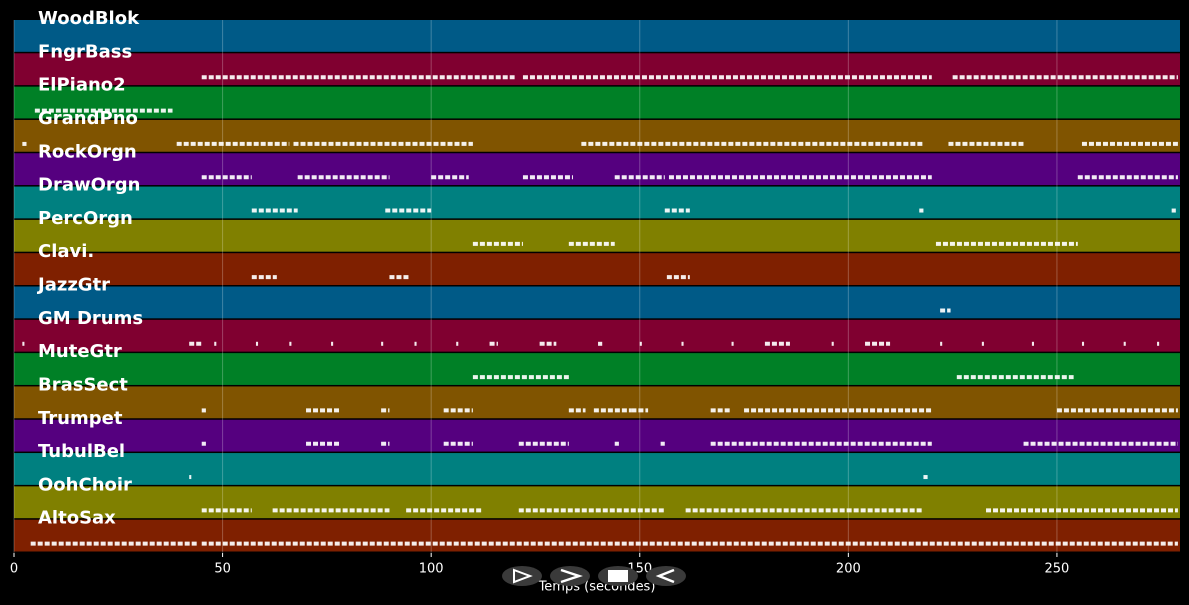 This screenshot has height=605, width=1189. I want to click on track-label: JazzGtr, so click(73, 285).